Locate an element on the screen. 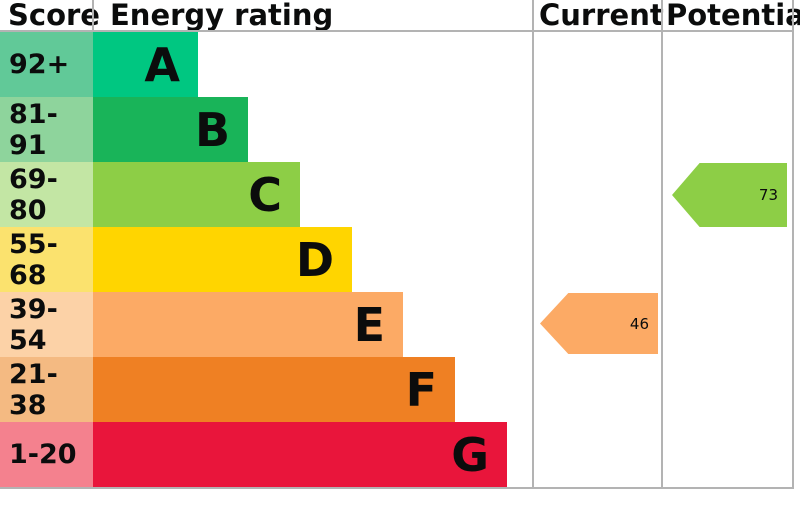 The width and height of the screenshot is (800, 520). score-column-header: Score is located at coordinates (54, 16).